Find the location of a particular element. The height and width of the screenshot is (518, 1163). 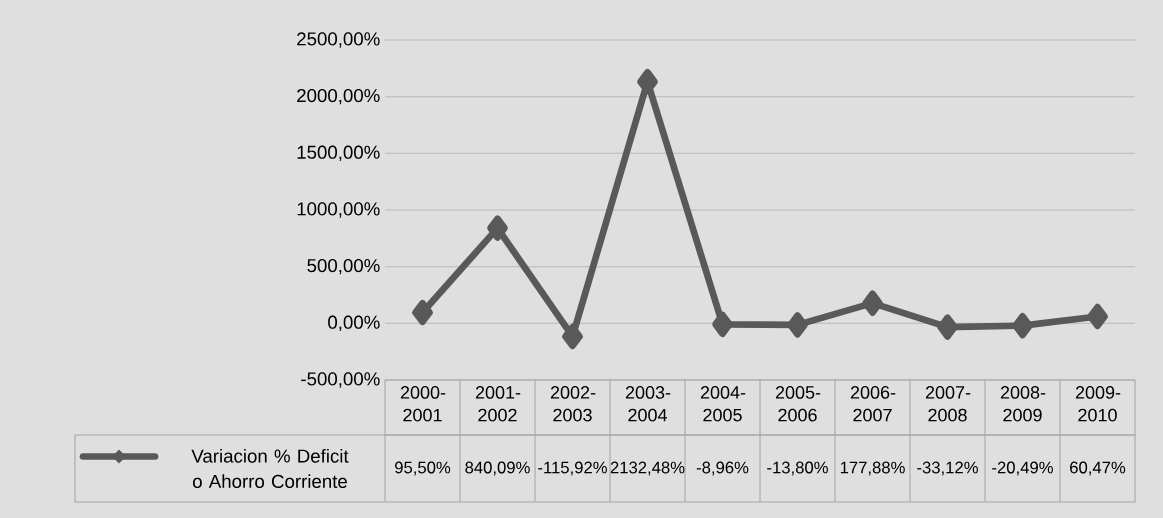

data-label: -8,96% is located at coordinates (722, 468).